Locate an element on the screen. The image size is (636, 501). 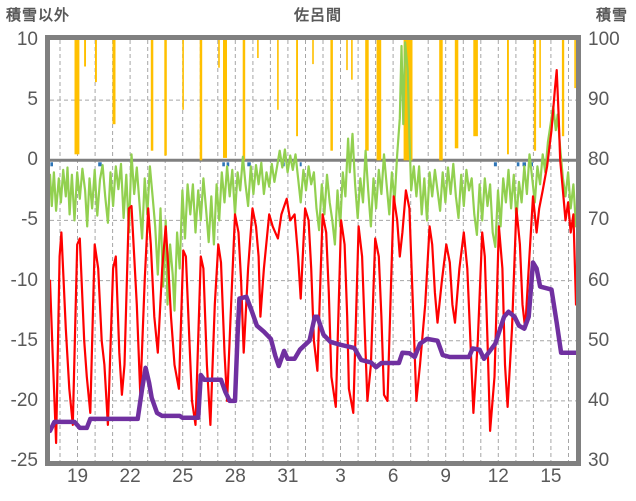
right-axis-tick-label: 60 is located at coordinates (599, 280).